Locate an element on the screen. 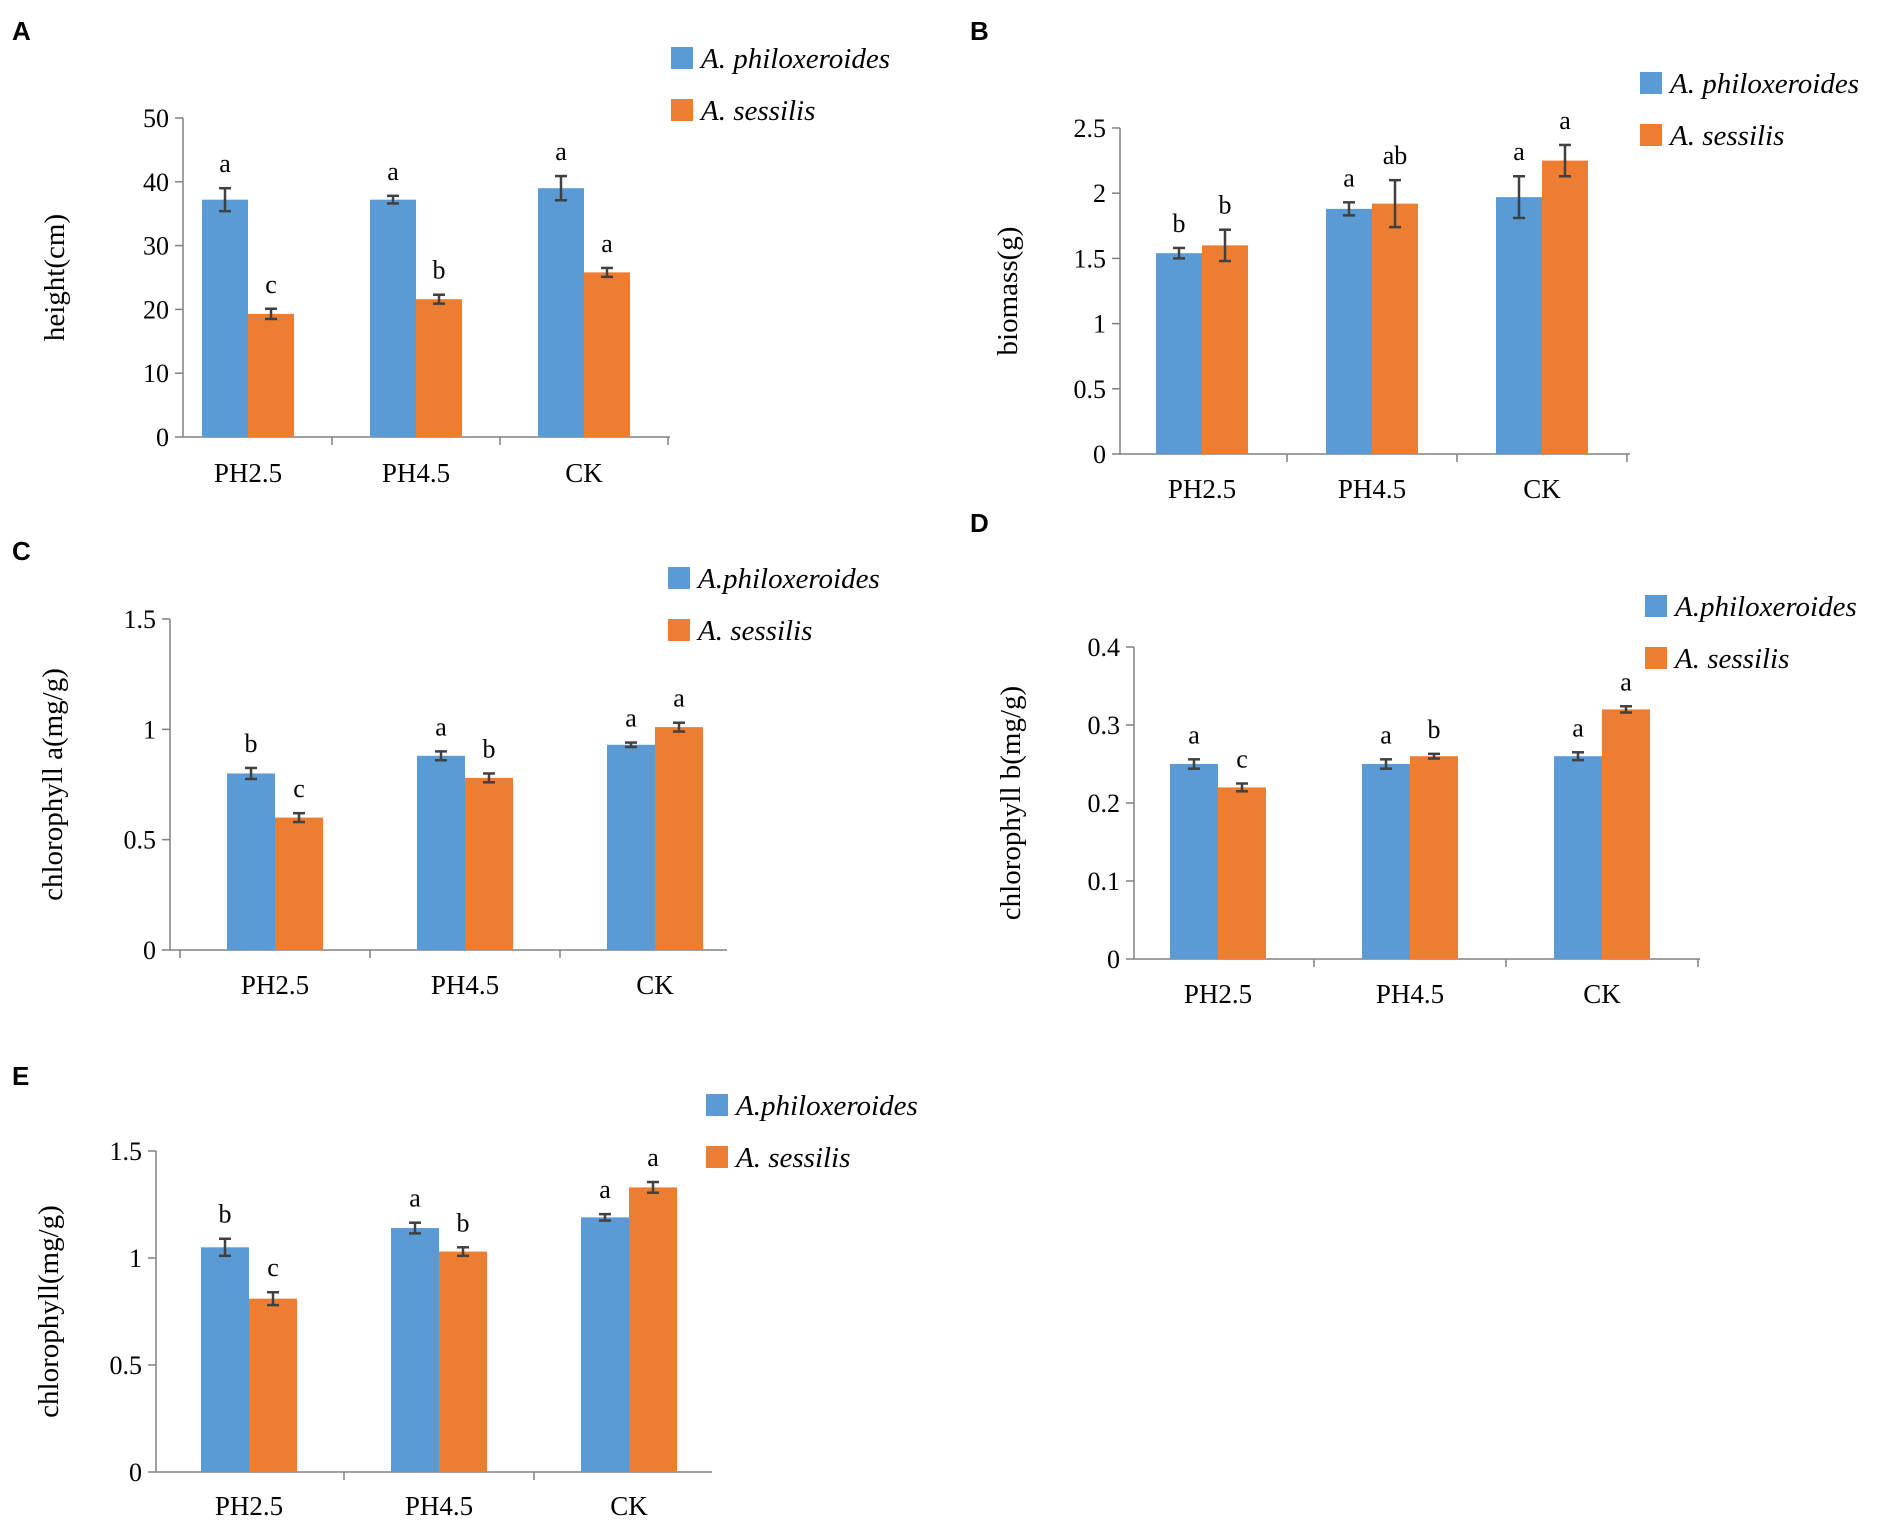  y-tick-label: 0.1 is located at coordinates (1104, 881).